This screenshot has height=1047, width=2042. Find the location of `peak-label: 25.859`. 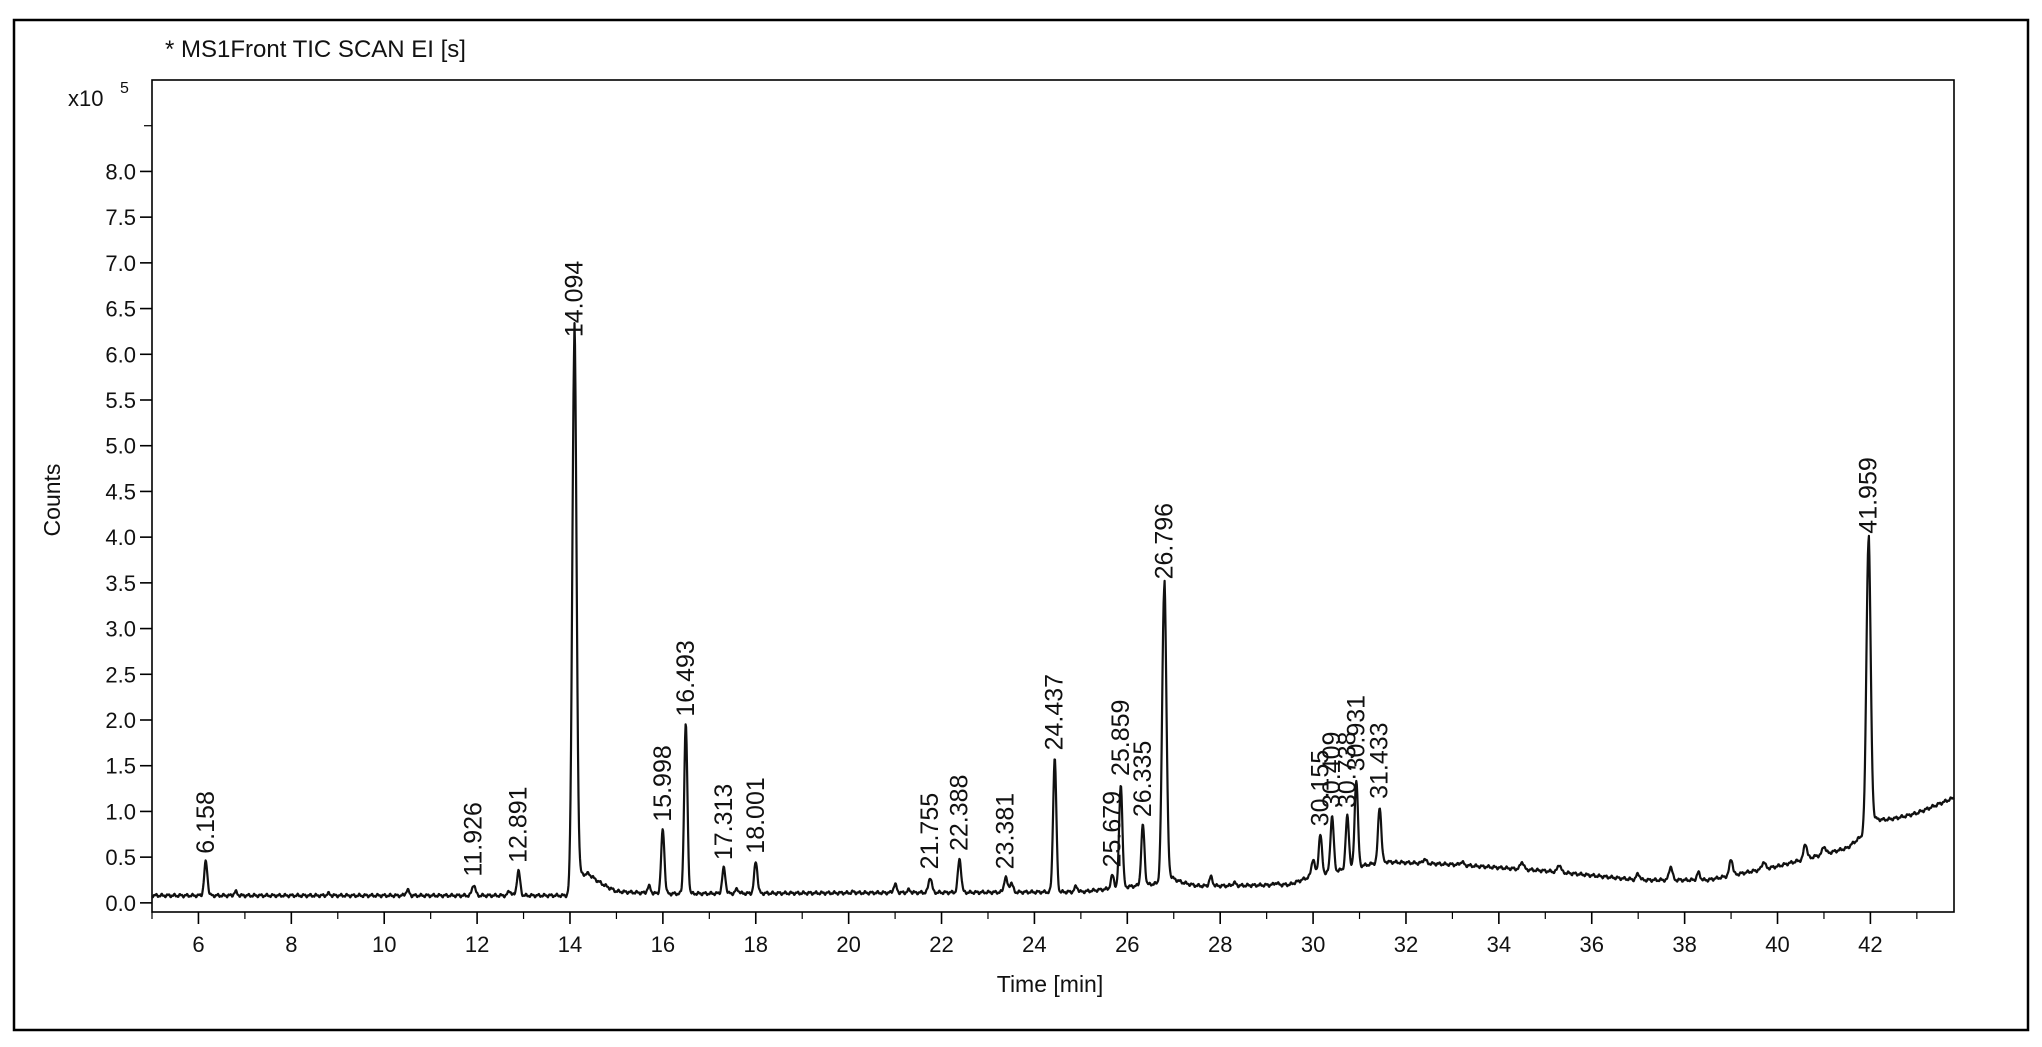

peak-label: 25.859 is located at coordinates (1121, 738).